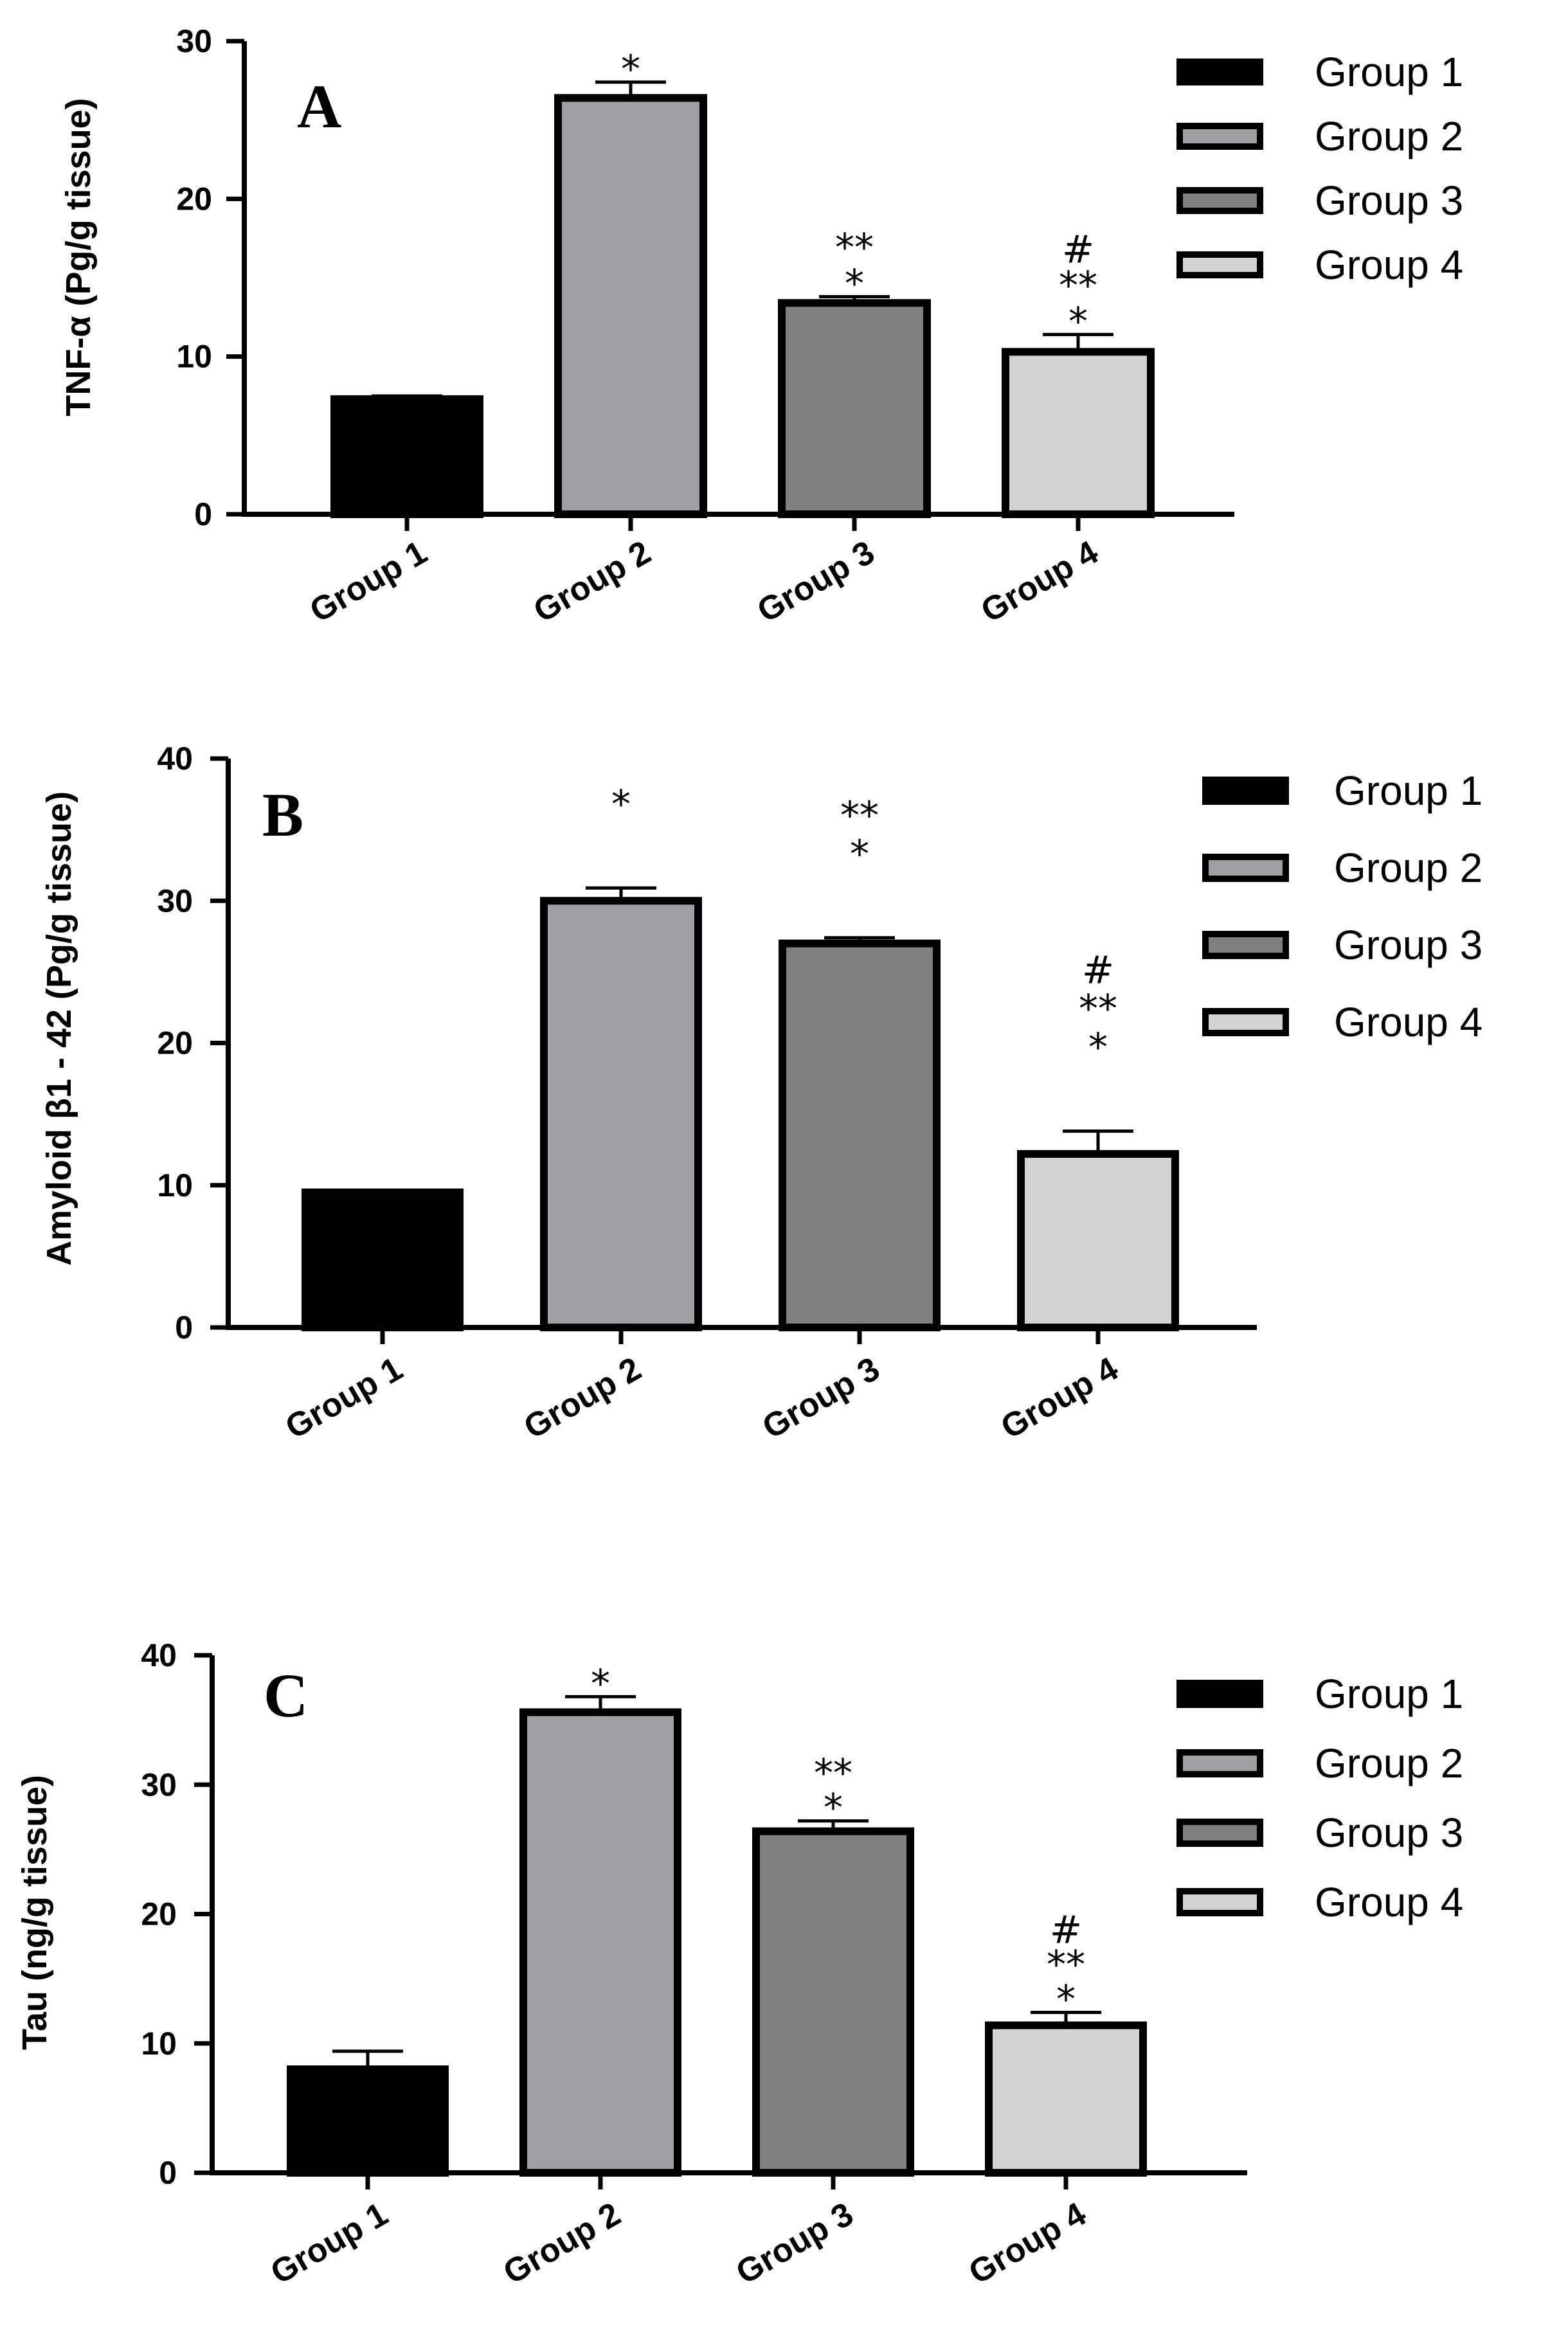 This screenshot has height=2347, width=1568. What do you see at coordinates (282, 814) in the screenshot?
I see `panel-label: B` at bounding box center [282, 814].